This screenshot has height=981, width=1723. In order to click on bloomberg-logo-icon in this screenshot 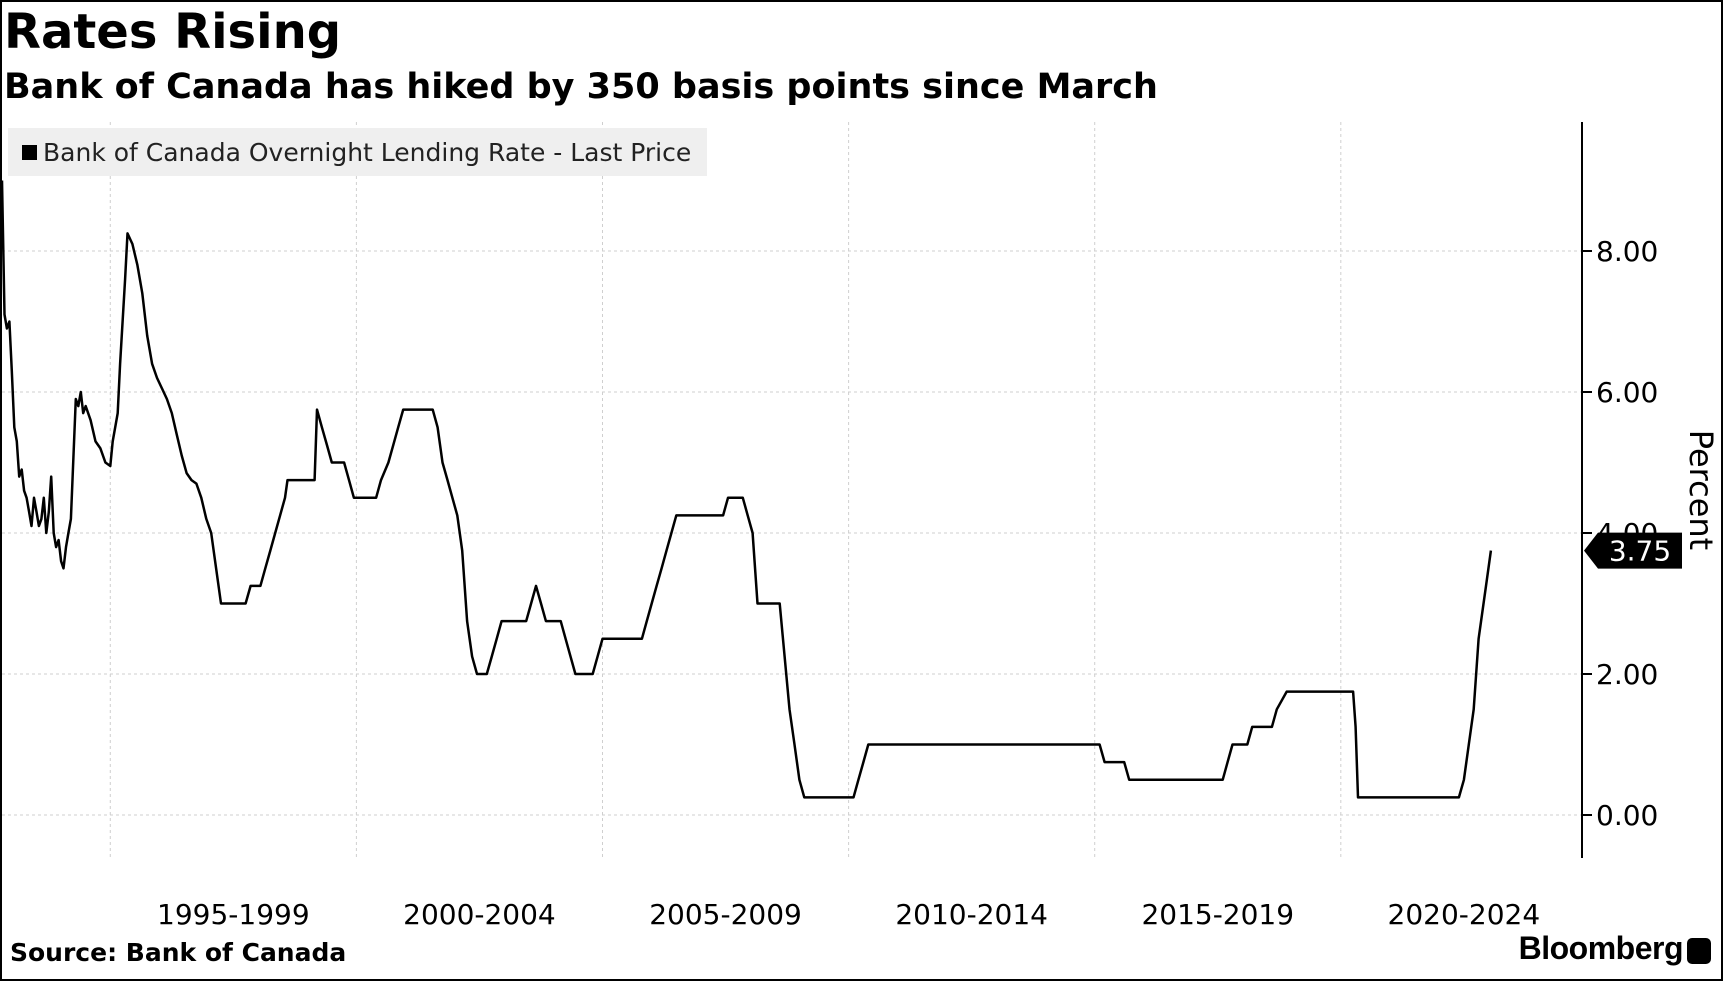, I will do `click(1699, 951)`.